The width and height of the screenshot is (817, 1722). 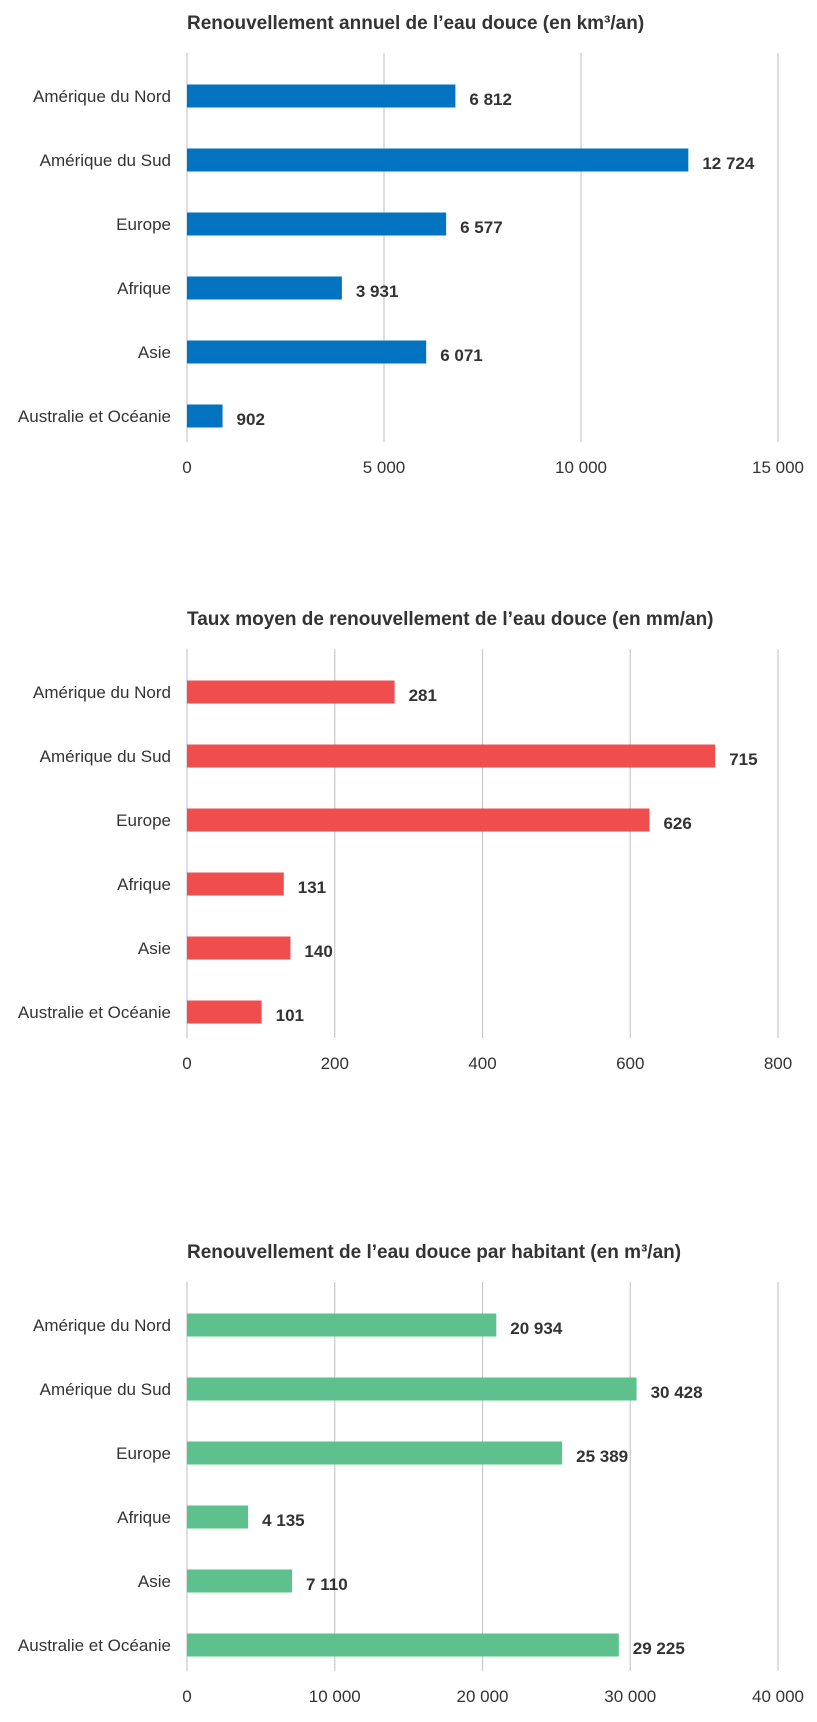 What do you see at coordinates (384, 467) in the screenshot?
I see `x-tick-label: 5 000` at bounding box center [384, 467].